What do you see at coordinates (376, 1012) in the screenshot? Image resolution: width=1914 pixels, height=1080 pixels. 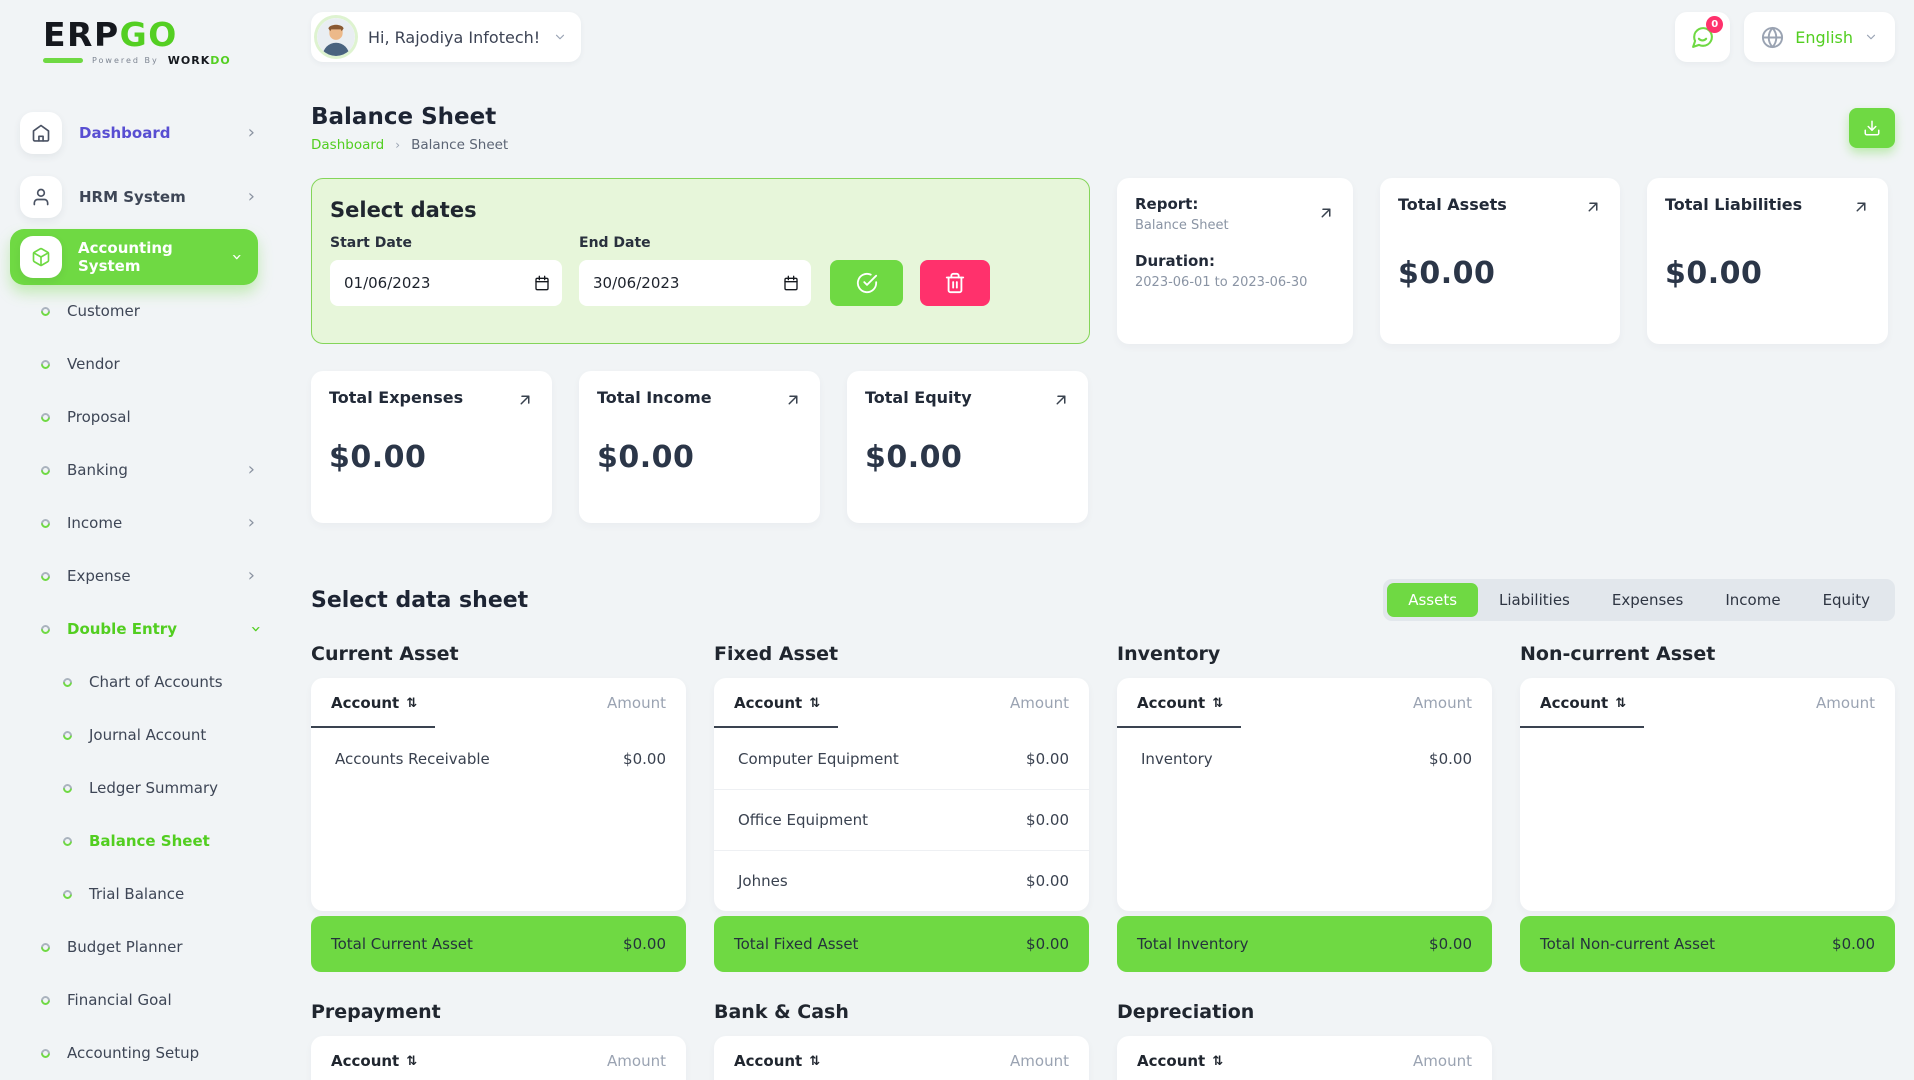 I see `table-title: Prepayment` at bounding box center [376, 1012].